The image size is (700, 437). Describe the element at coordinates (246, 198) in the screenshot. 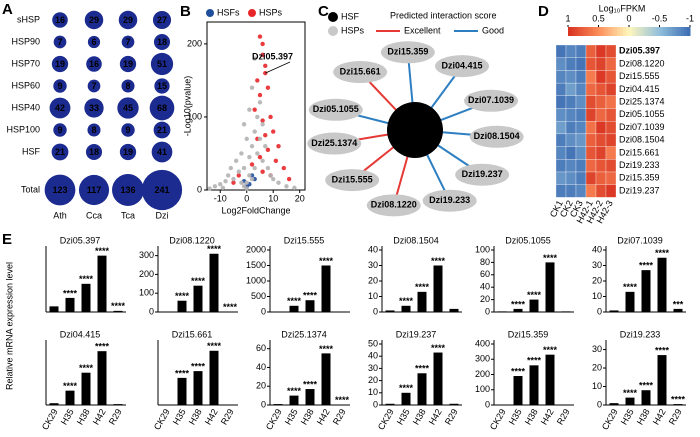

I see `x-tick-label: 0` at that location.